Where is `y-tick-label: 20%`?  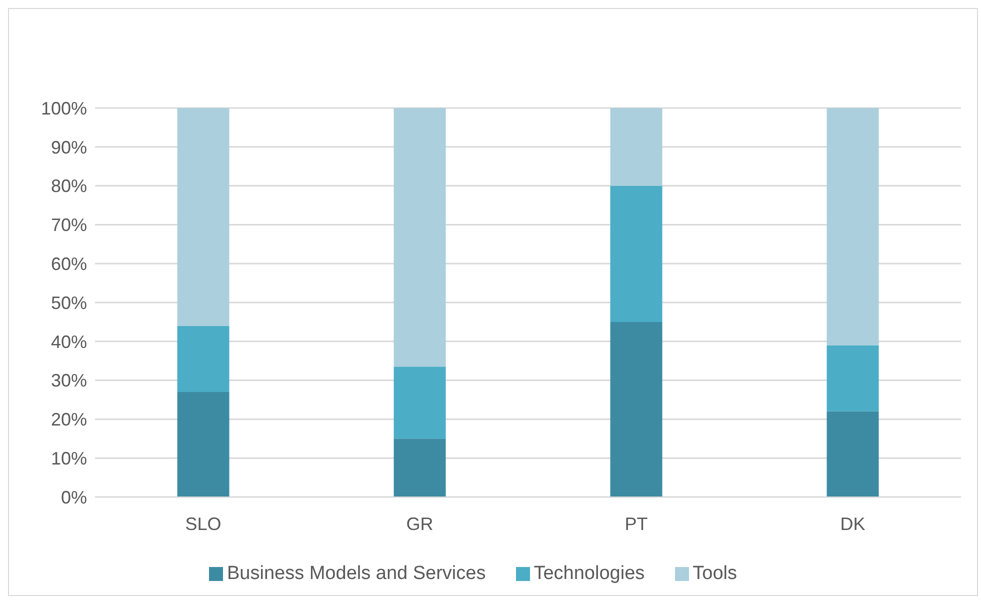
y-tick-label: 20% is located at coordinates (68, 420).